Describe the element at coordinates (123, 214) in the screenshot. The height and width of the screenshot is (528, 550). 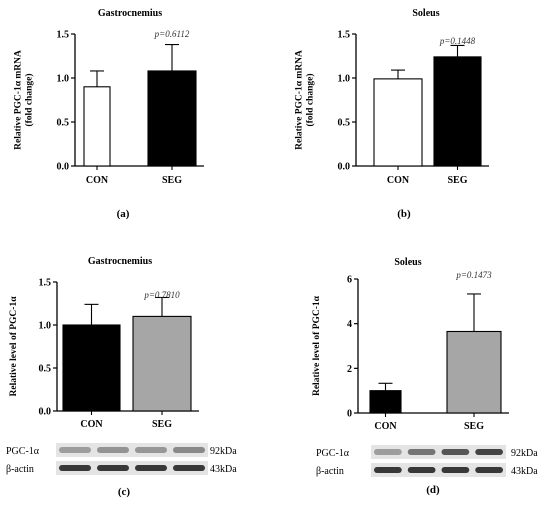
I see `panel-label: (a)` at that location.